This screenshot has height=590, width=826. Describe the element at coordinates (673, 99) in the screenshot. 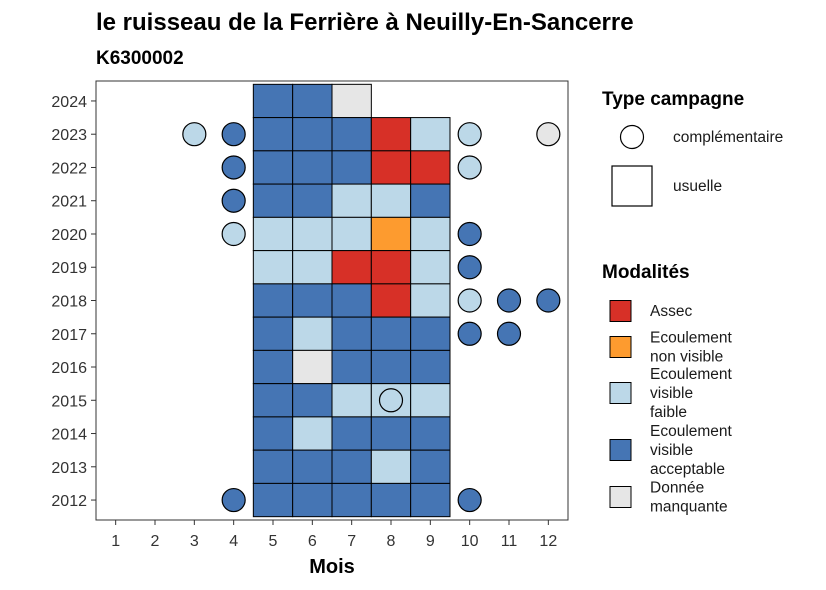

I see `legend-campagne-title: Type campagne` at that location.